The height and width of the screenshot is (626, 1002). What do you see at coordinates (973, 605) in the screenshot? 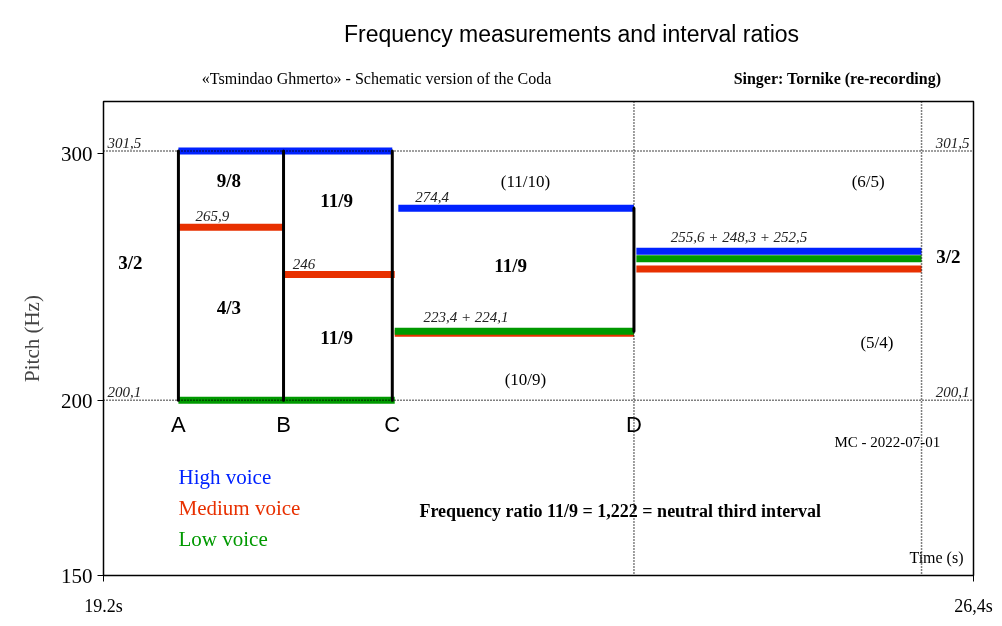
I see `x-tick-label: 26,4s` at bounding box center [973, 605].